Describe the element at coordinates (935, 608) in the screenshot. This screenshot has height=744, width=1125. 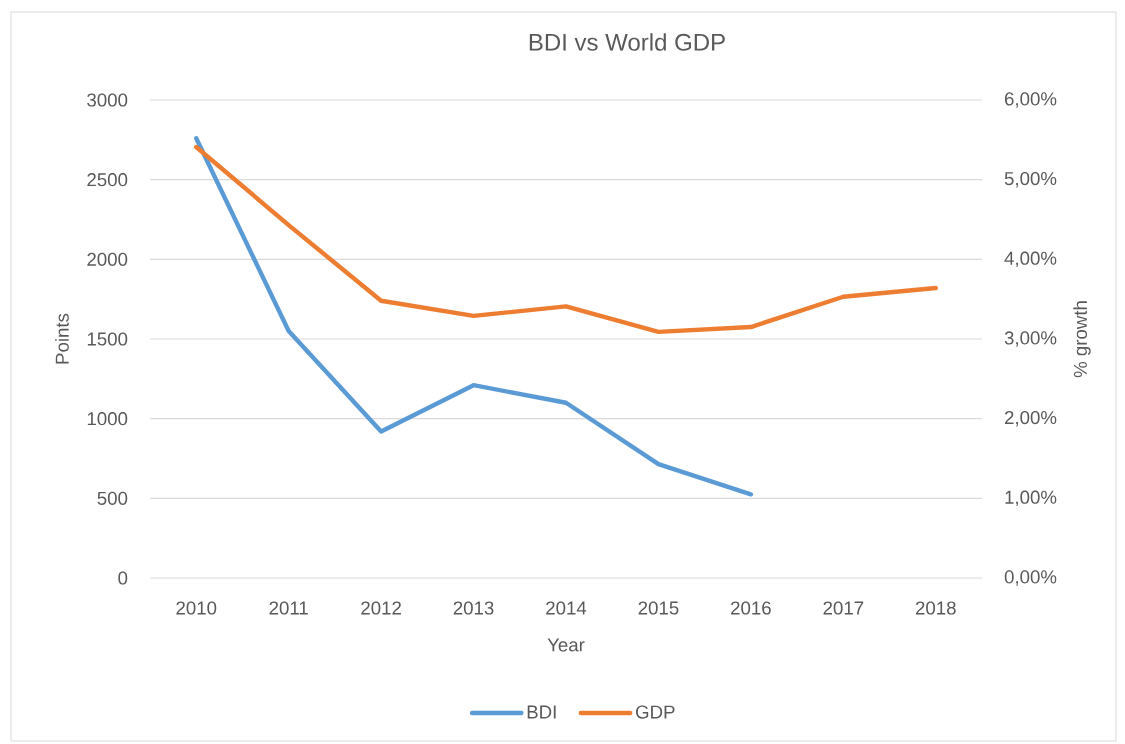
I see `x-tick-label: 2018` at that location.